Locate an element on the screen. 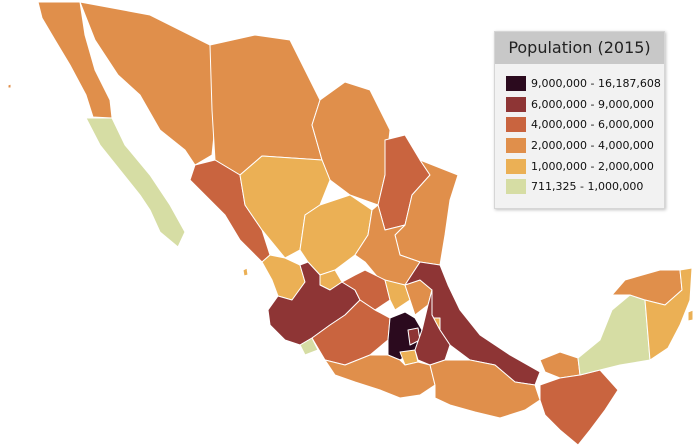 The image size is (700, 448). legend-item: 4,000,000 - 6,000,000 is located at coordinates (585, 124).